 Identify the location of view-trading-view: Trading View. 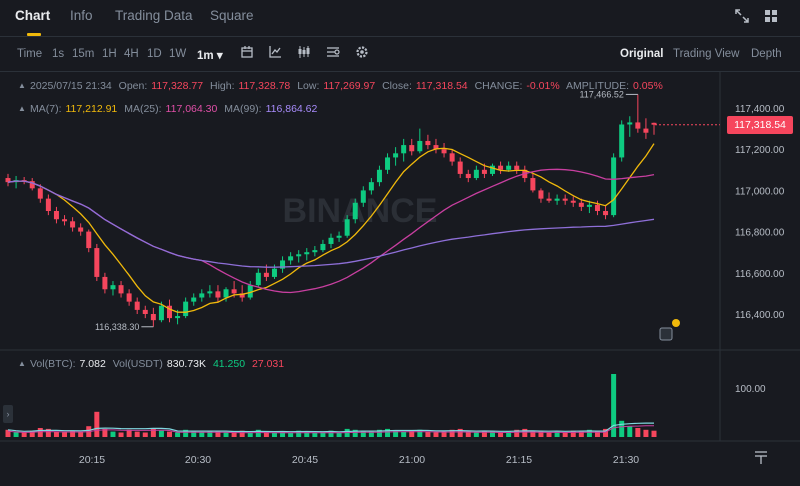
(706, 54).